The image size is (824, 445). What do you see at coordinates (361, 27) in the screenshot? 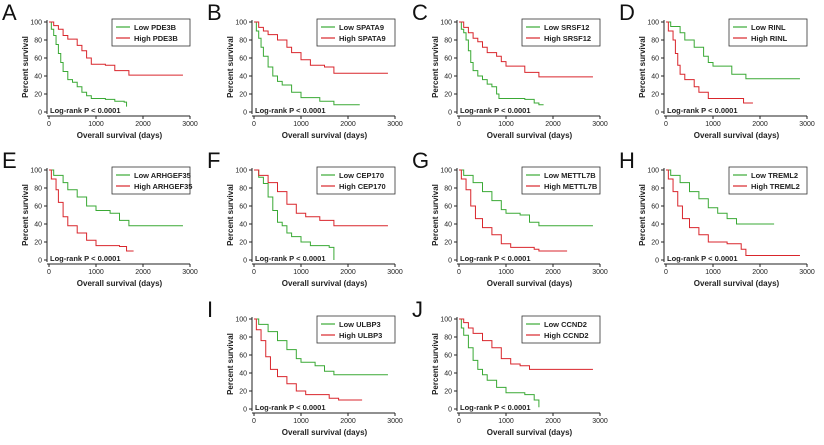
I see `legend-entry: Low SPATA9` at bounding box center [361, 27].